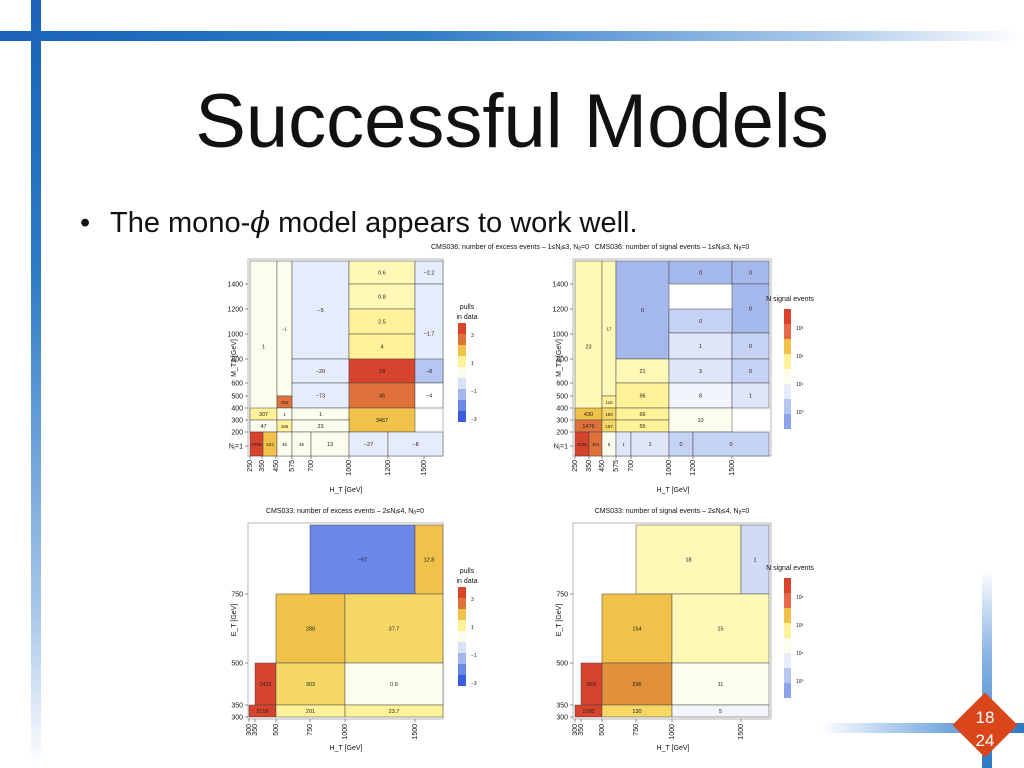 Image resolution: width=1024 pixels, height=768 pixels. Describe the element at coordinates (454, 223) in the screenshot. I see `bullet-text-post: model appears to work well.` at that location.